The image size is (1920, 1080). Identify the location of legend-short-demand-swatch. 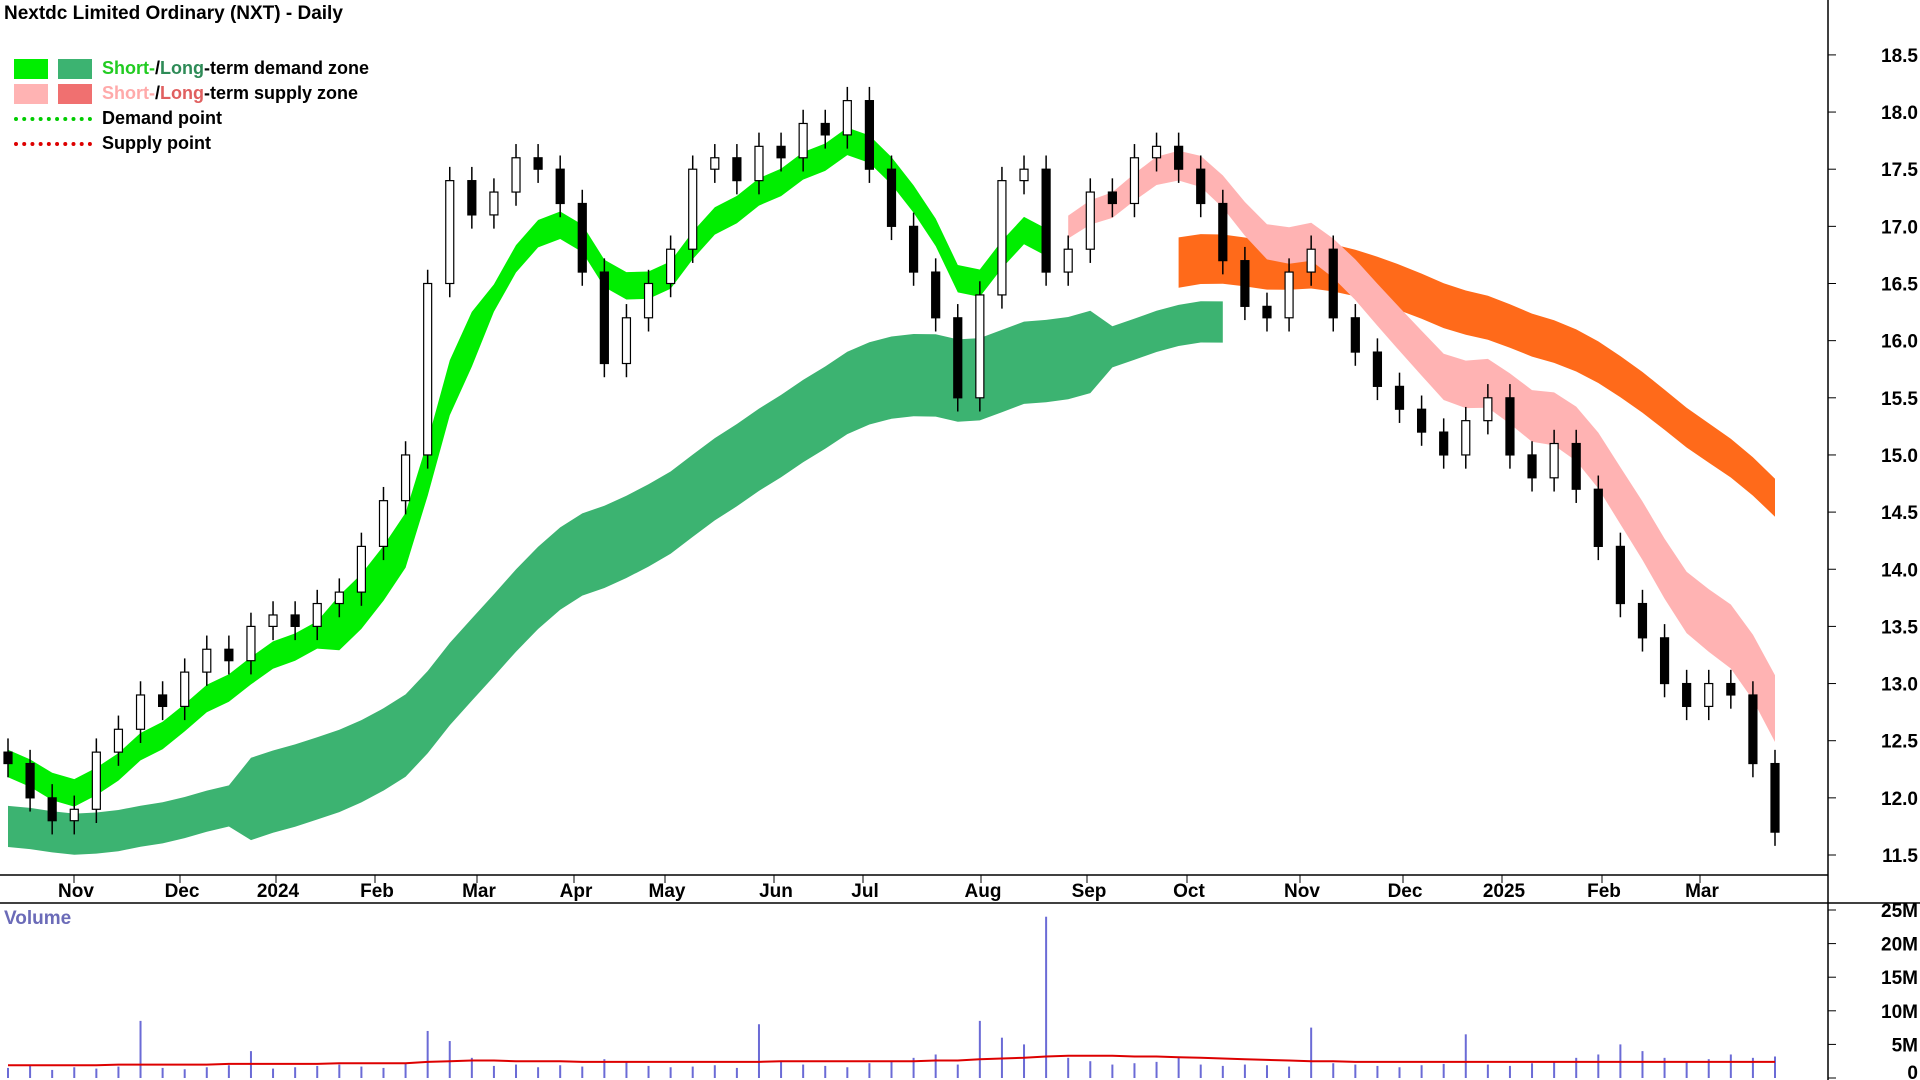
(31, 68).